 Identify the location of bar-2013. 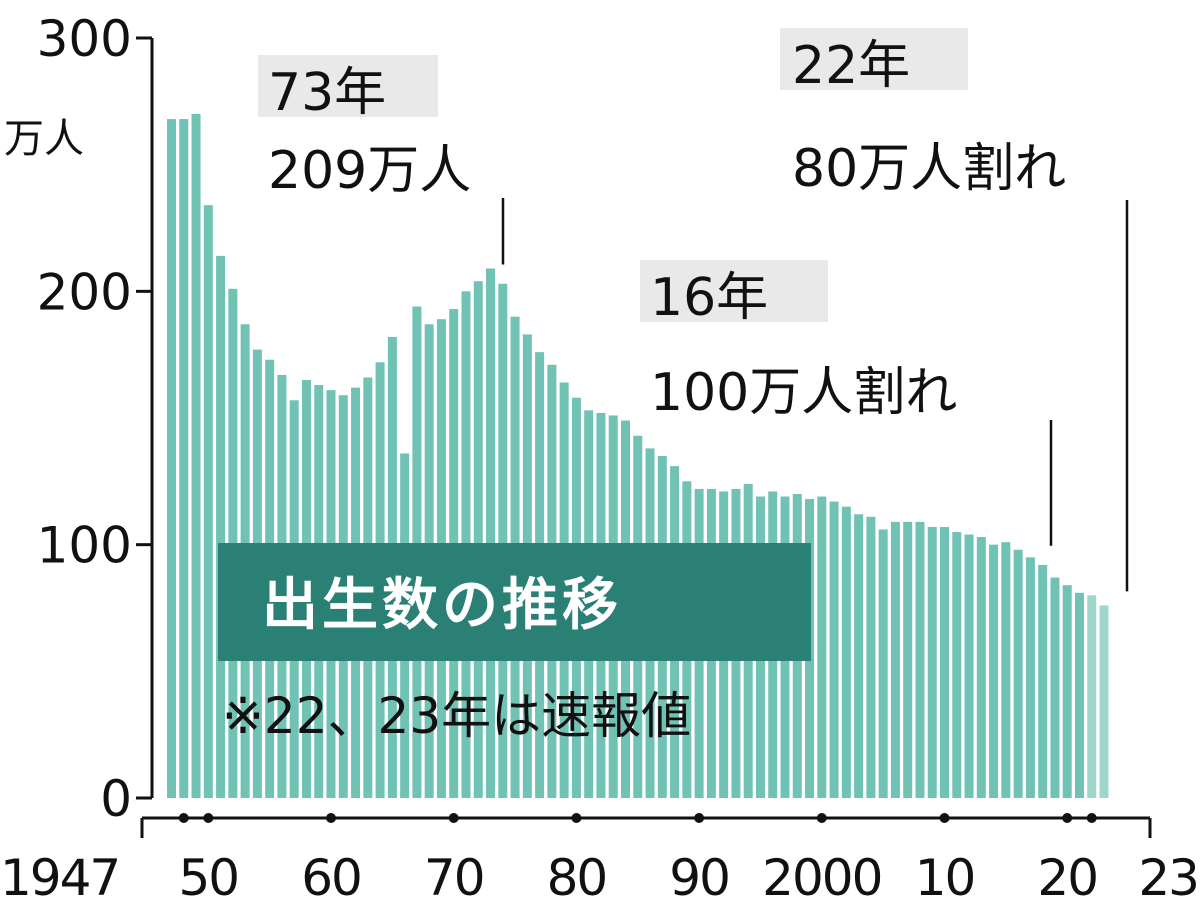
(981, 667).